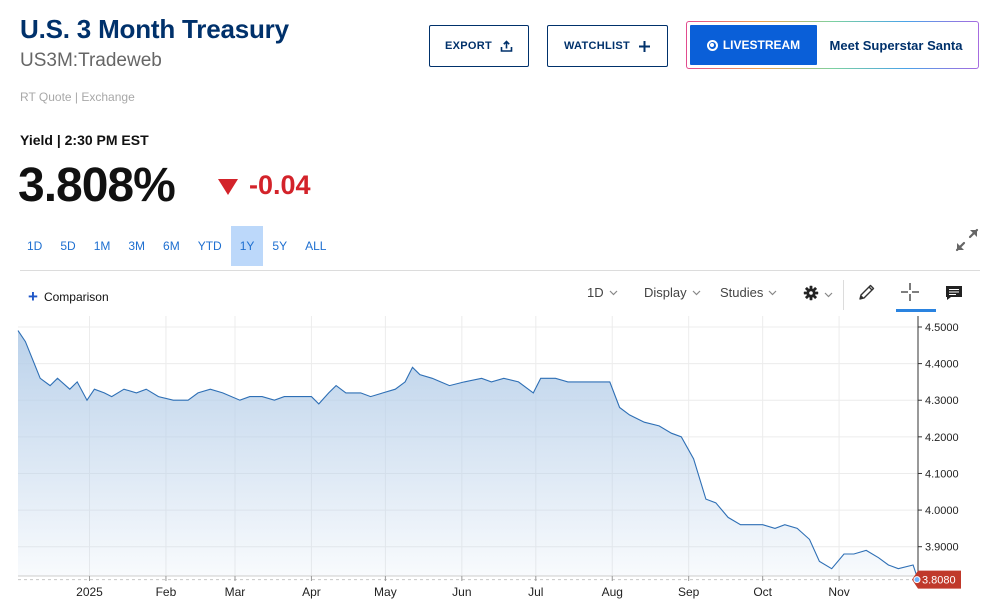  Describe the element at coordinates (102, 246) in the screenshot. I see `range-1m: 1M` at that location.